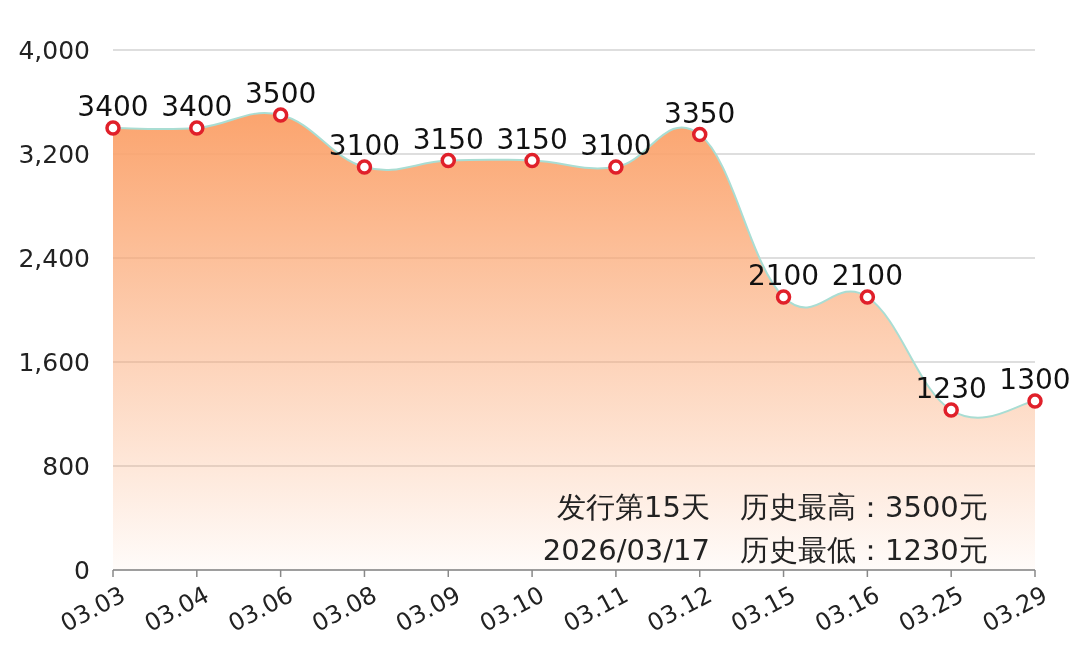 The width and height of the screenshot is (1080, 662). I want to click on annotation: 历史最高：3500元, so click(864, 507).